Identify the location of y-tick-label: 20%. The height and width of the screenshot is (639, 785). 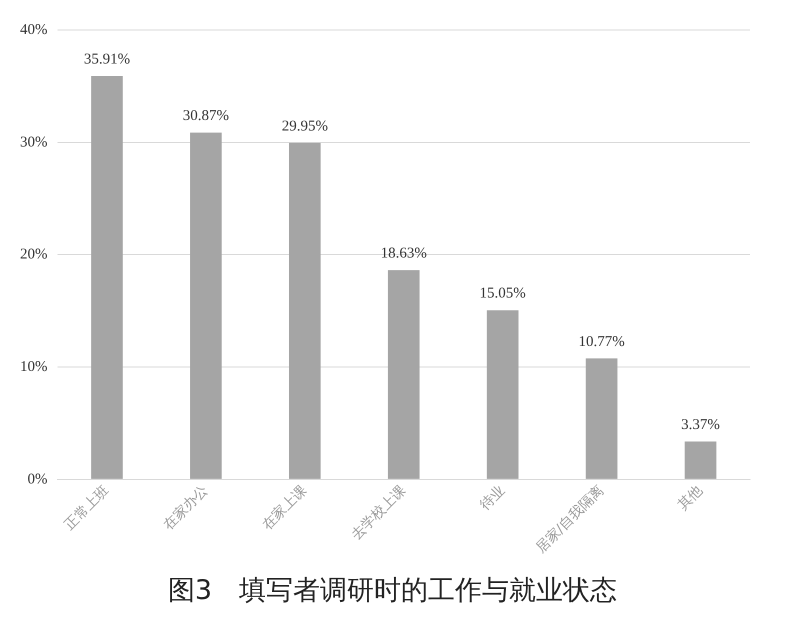
(34, 254).